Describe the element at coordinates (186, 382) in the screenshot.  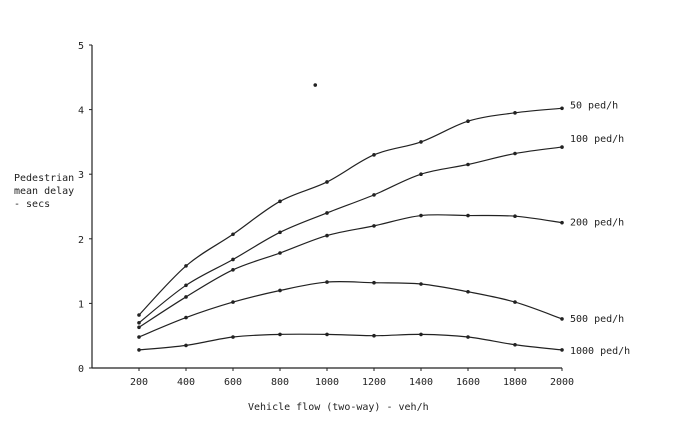
I see `x-tick-label: 400` at that location.